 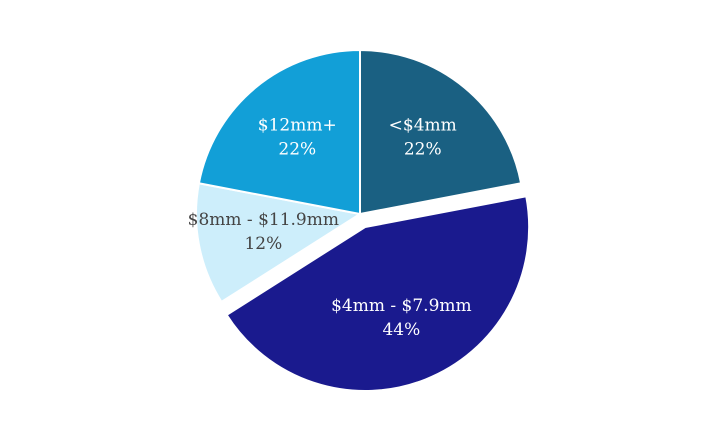 What do you see at coordinates (423, 126) in the screenshot?
I see `slice-label: <$4mm` at bounding box center [423, 126].